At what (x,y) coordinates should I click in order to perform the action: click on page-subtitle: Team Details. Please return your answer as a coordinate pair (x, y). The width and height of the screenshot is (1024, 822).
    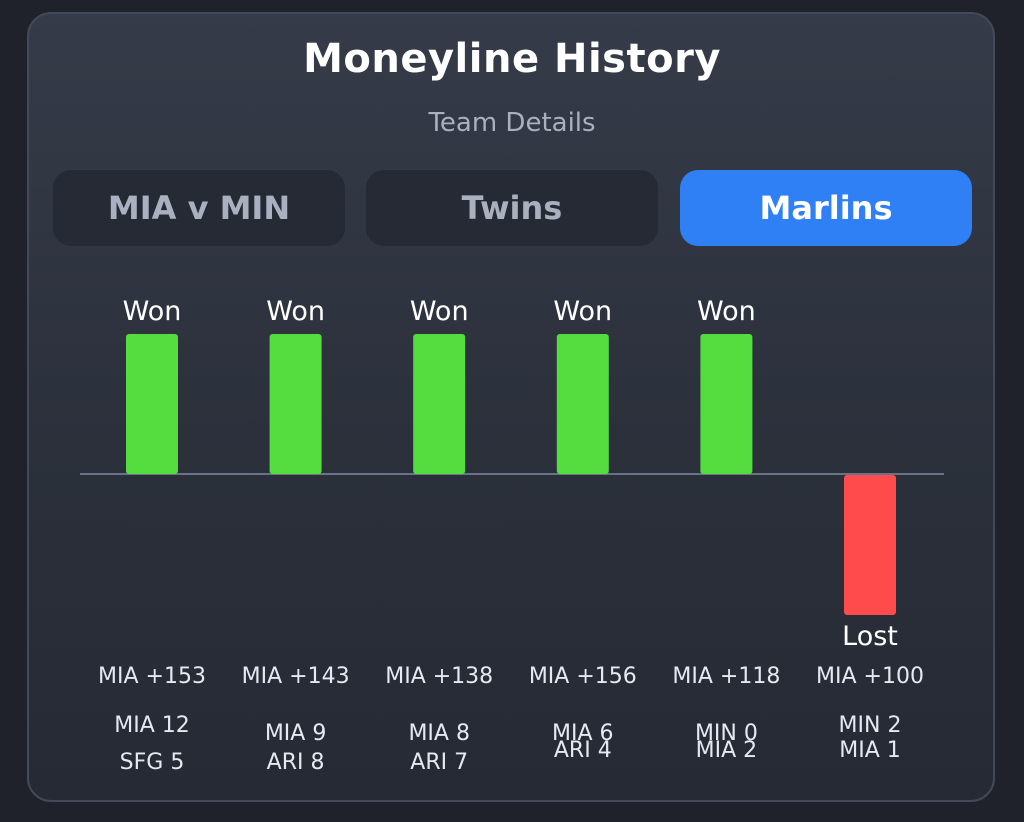
    Looking at the image, I should click on (512, 123).